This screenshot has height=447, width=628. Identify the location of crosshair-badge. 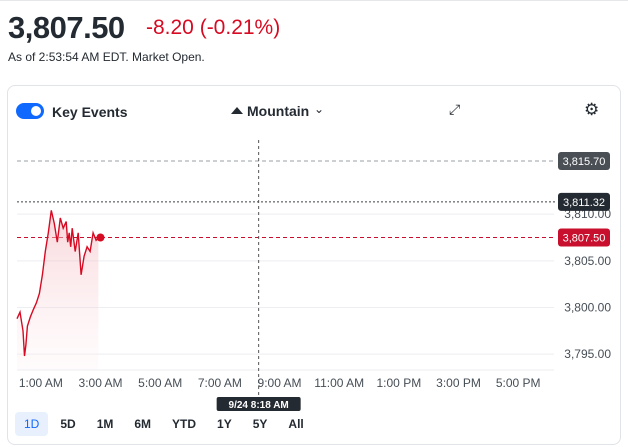
(258, 404).